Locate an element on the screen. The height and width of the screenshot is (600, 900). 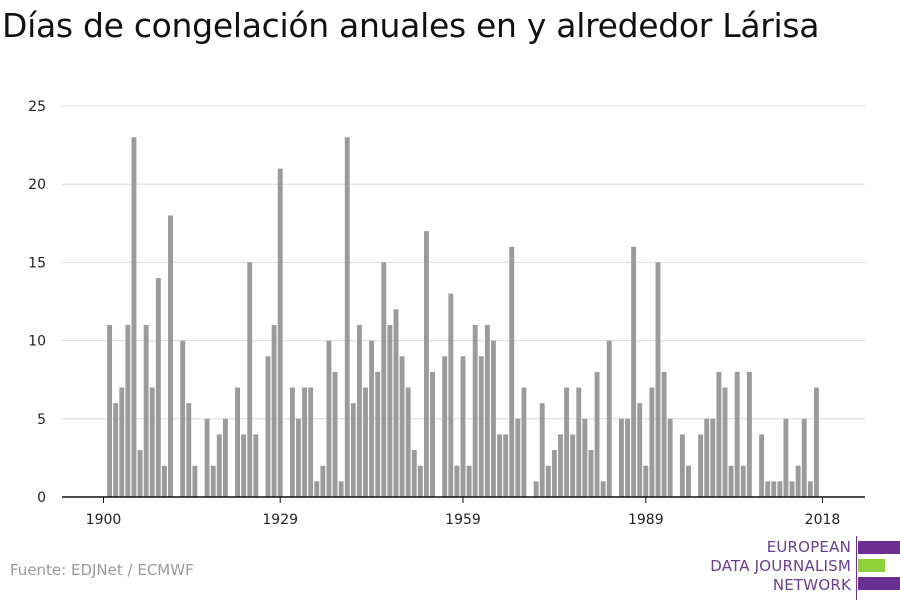
y-tick-label: 15 is located at coordinates (37, 263).